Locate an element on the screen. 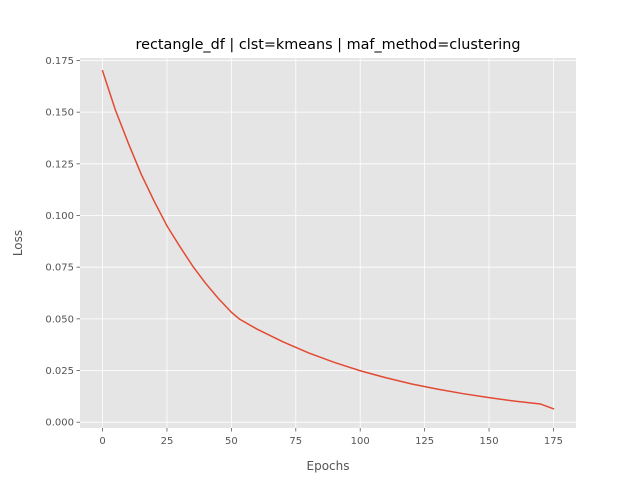  y-tick-label: 0.025 is located at coordinates (59, 371).